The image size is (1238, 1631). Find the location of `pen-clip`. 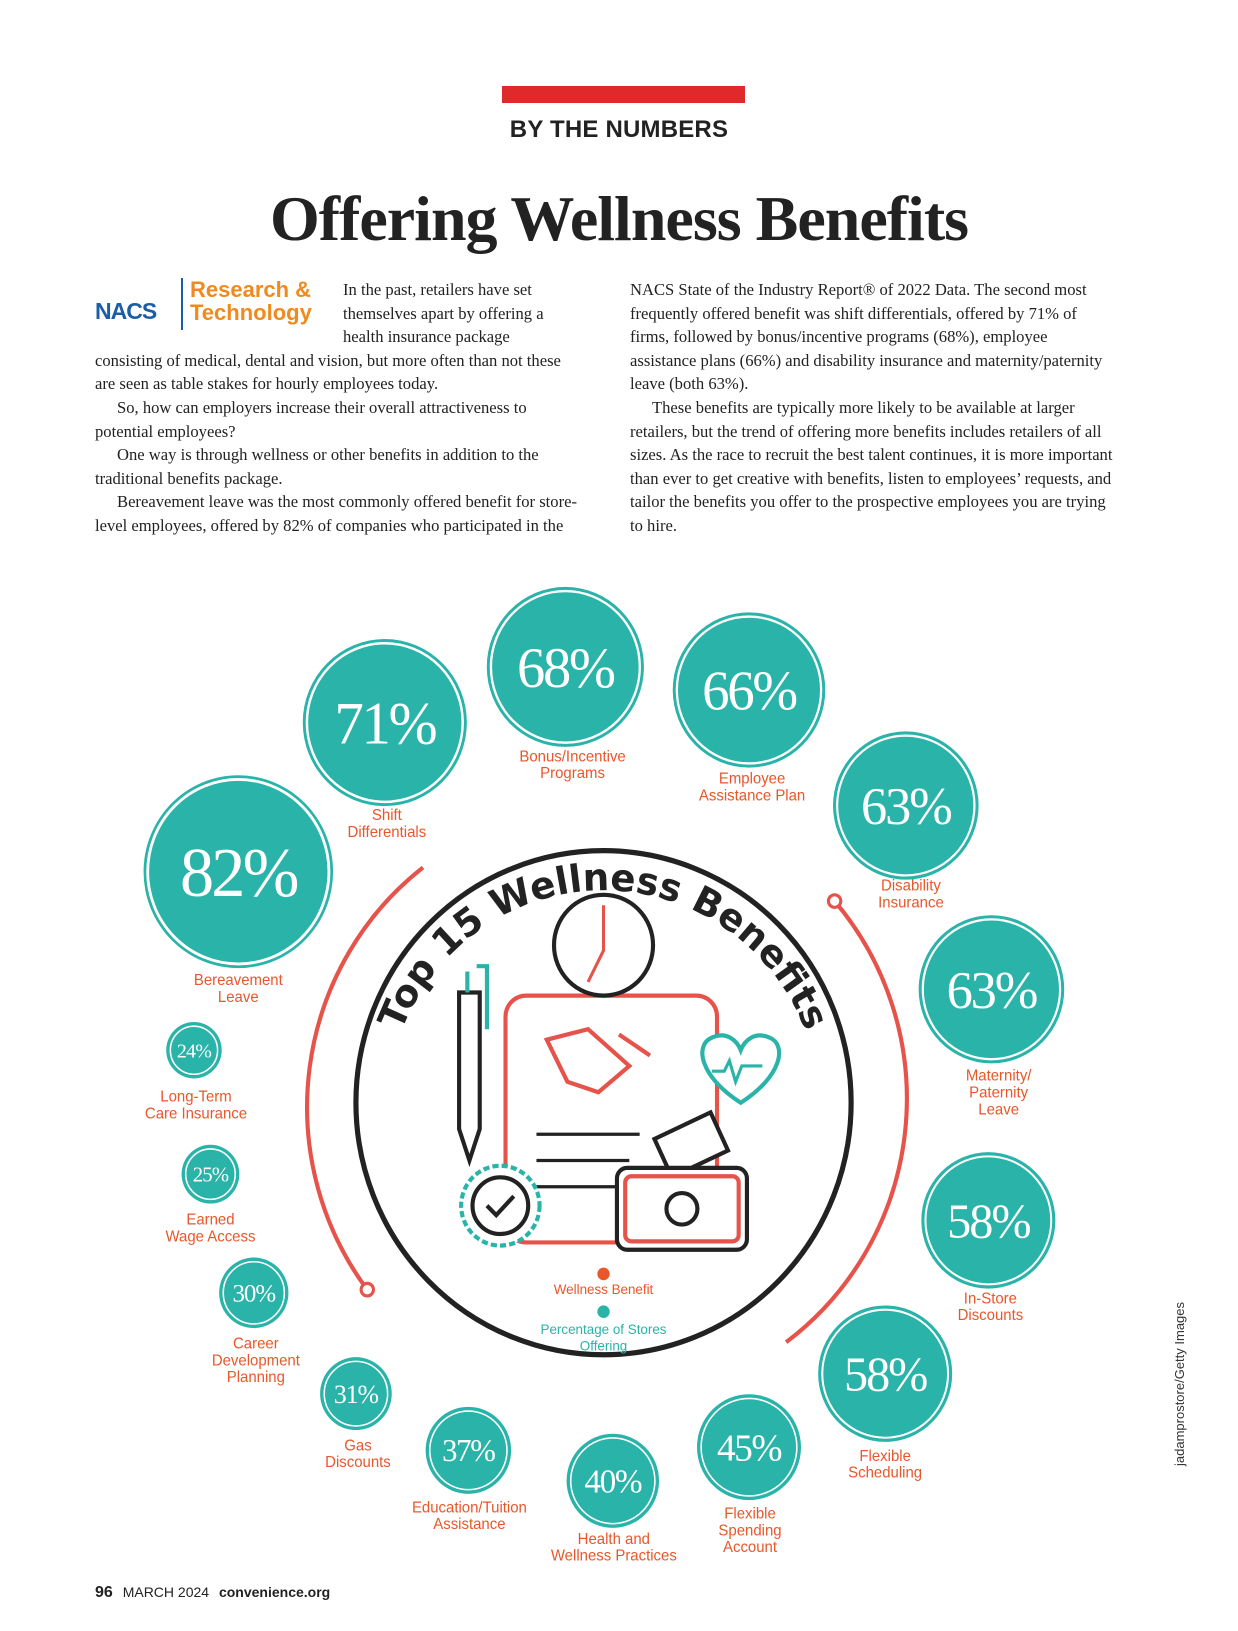

pen-clip is located at coordinates (477, 997).